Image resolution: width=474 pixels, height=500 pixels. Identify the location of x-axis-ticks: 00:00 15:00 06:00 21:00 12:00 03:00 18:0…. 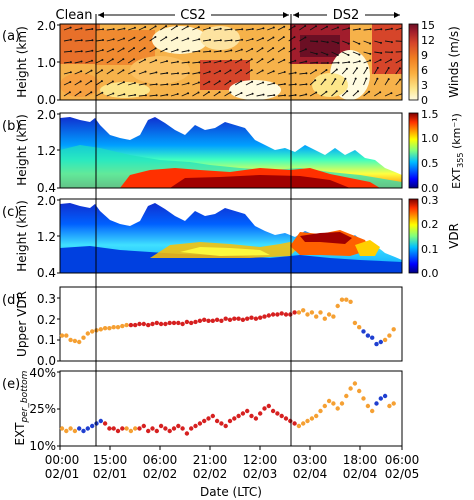
(232, 463).